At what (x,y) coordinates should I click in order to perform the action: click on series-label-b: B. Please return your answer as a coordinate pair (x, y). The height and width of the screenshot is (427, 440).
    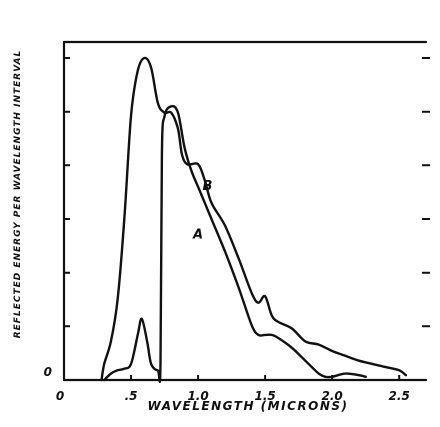
    Looking at the image, I should click on (207, 186).